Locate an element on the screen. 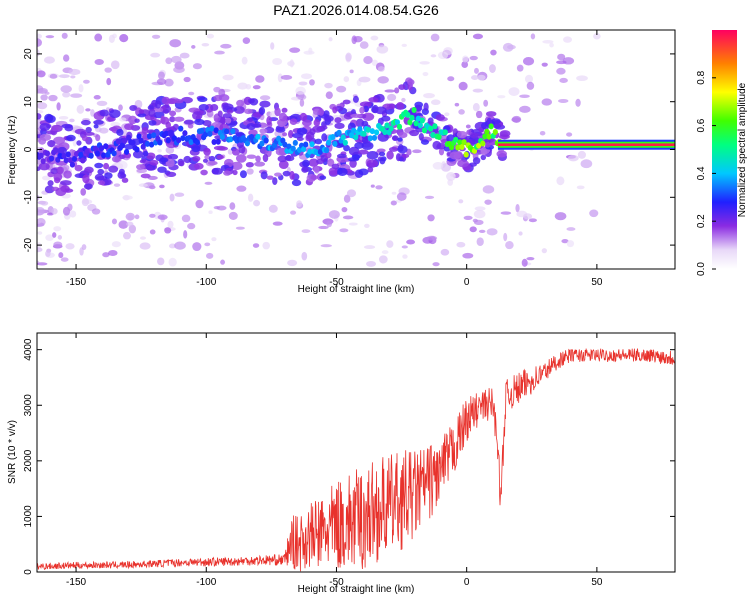 The image size is (750, 600). colorbar-tick-label: 0.4 is located at coordinates (701, 173).